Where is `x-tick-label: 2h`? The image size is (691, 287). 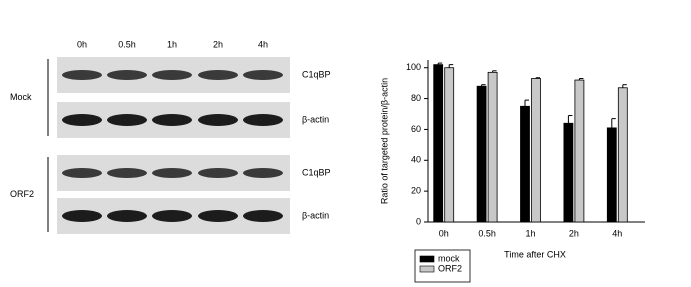 x-tick-label: 2h is located at coordinates (574, 233).